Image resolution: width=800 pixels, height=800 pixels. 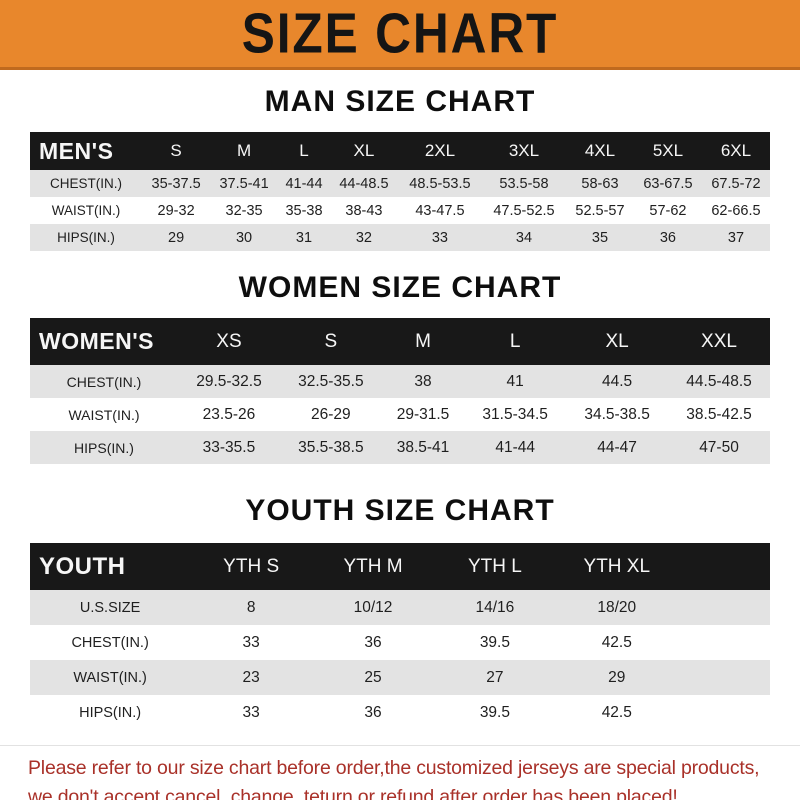 I want to click on measurement-cell: 41-44, so click(x=304, y=183).